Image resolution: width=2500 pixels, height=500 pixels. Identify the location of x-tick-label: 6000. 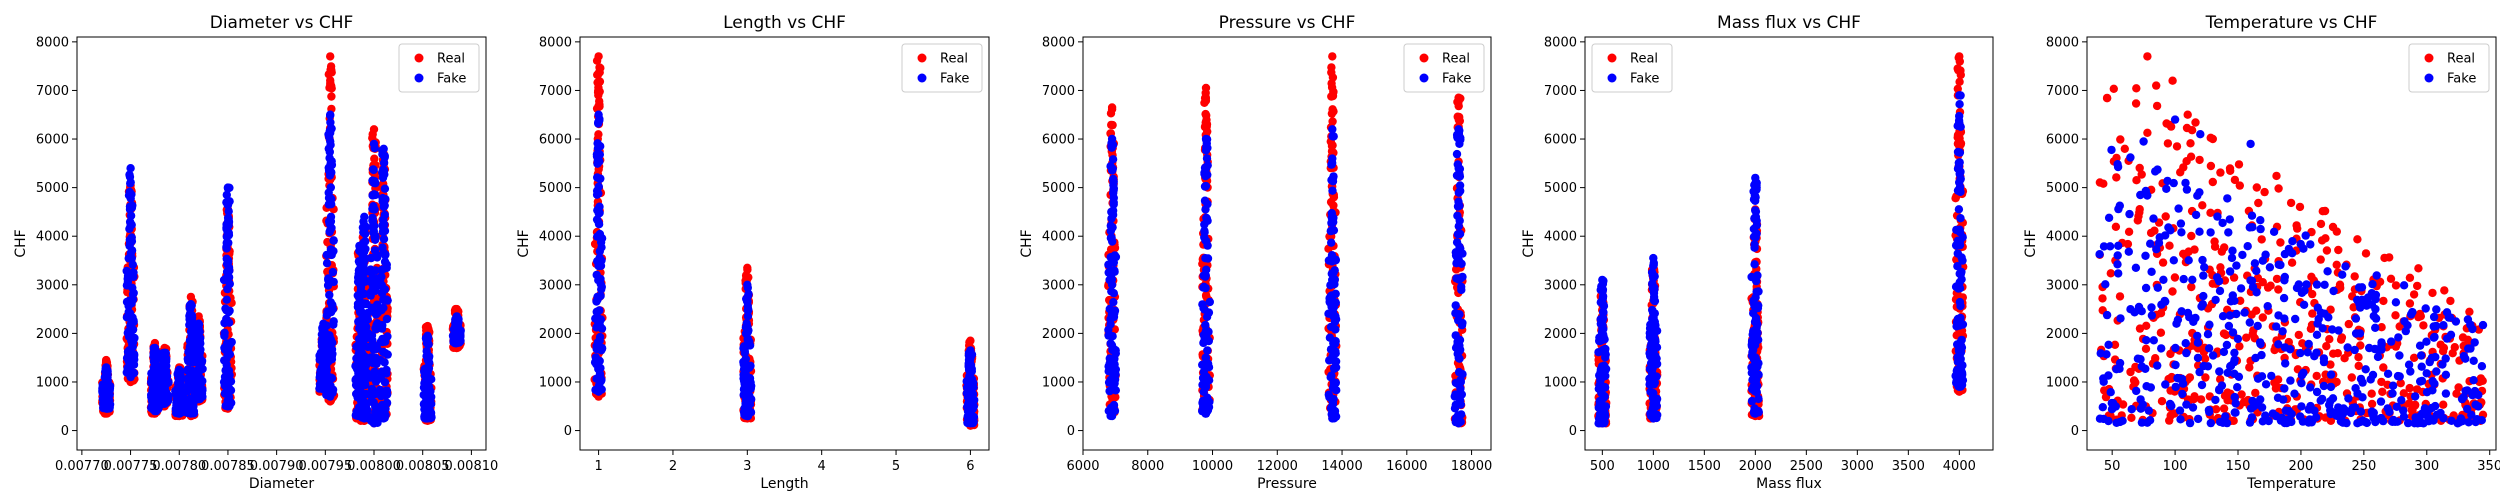
(1082, 466).